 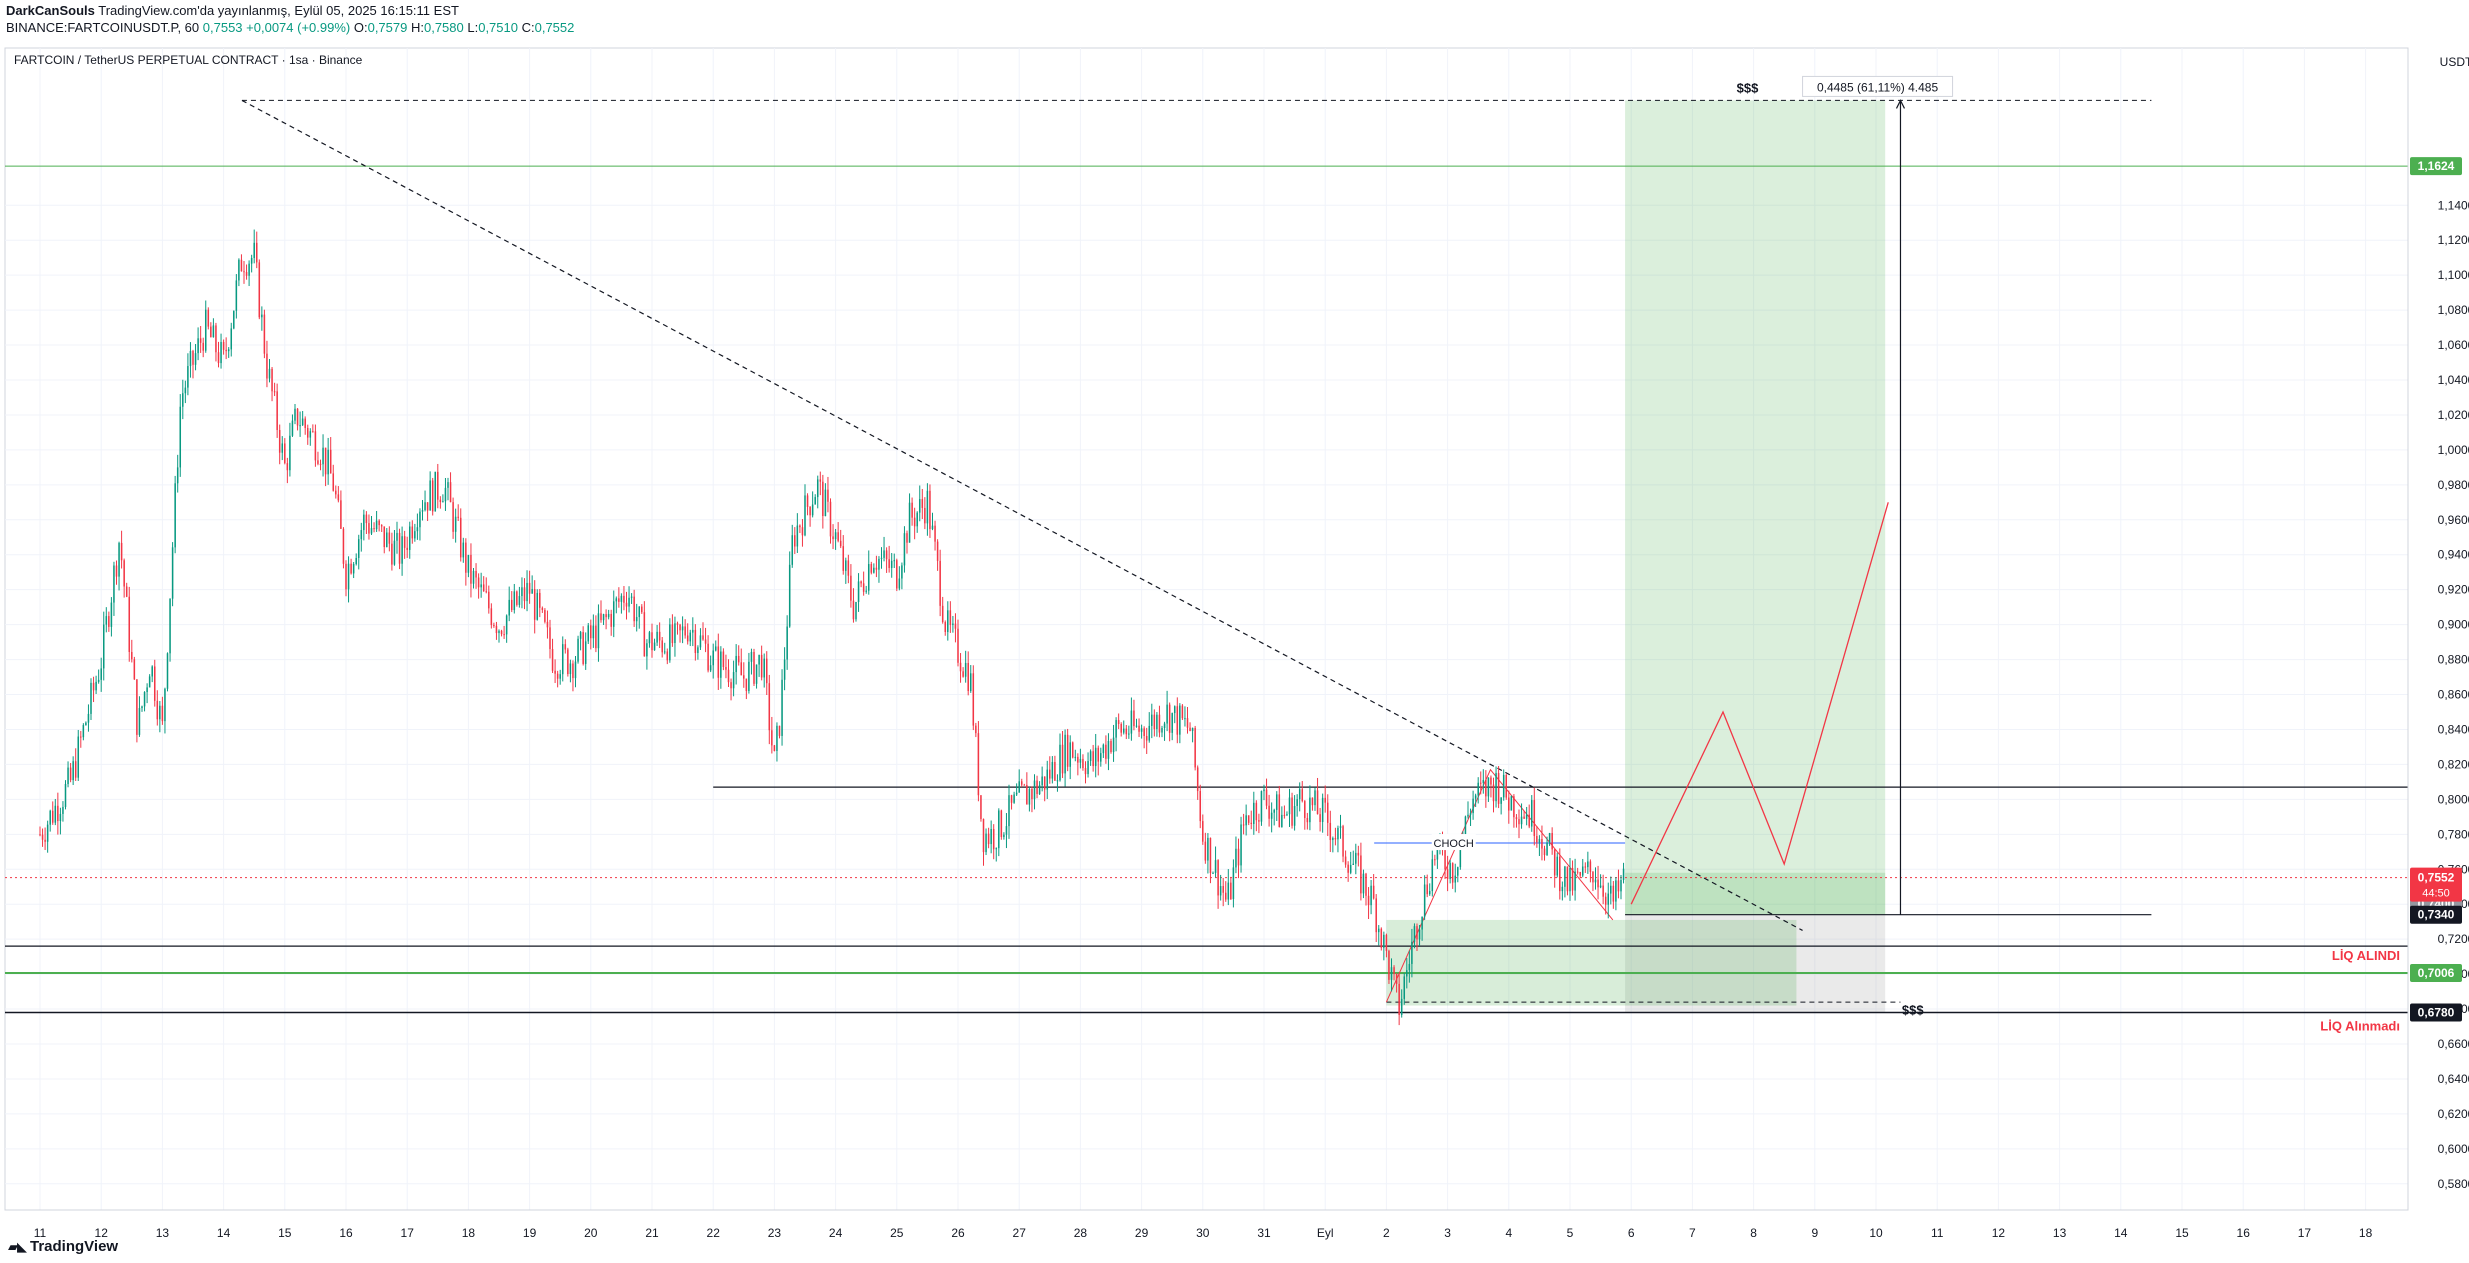 What do you see at coordinates (1755, 507) in the screenshot?
I see `target-zone` at bounding box center [1755, 507].